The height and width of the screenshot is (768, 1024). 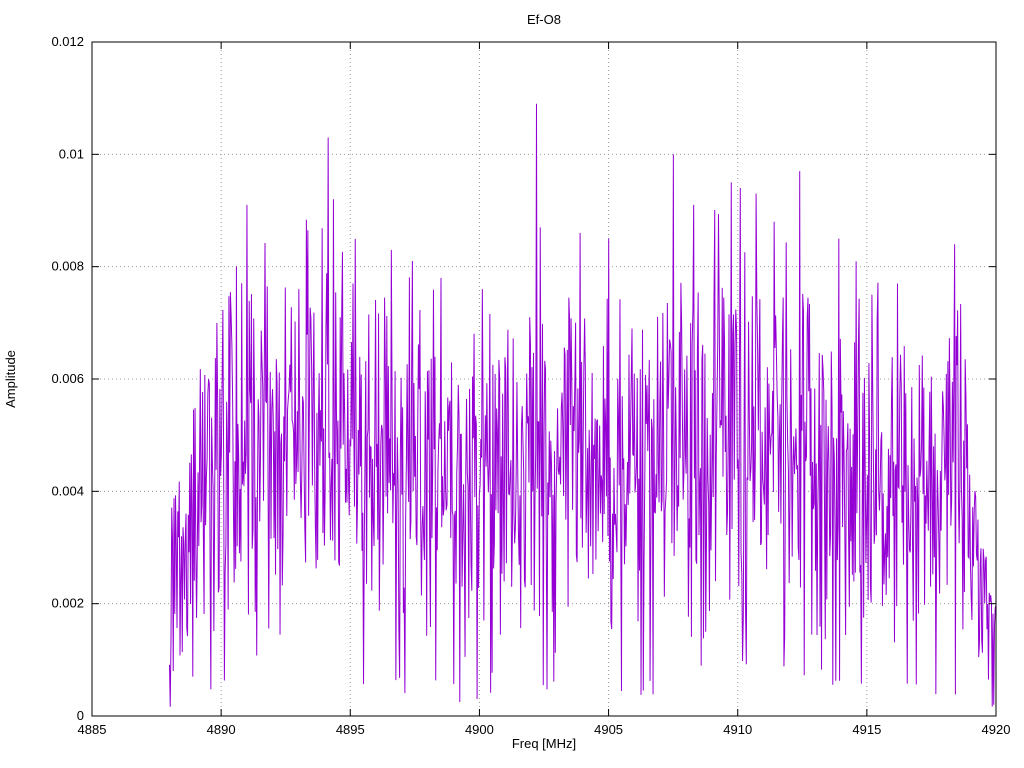 What do you see at coordinates (67, 603) in the screenshot?
I see `y-tick-label: 0.002` at bounding box center [67, 603].